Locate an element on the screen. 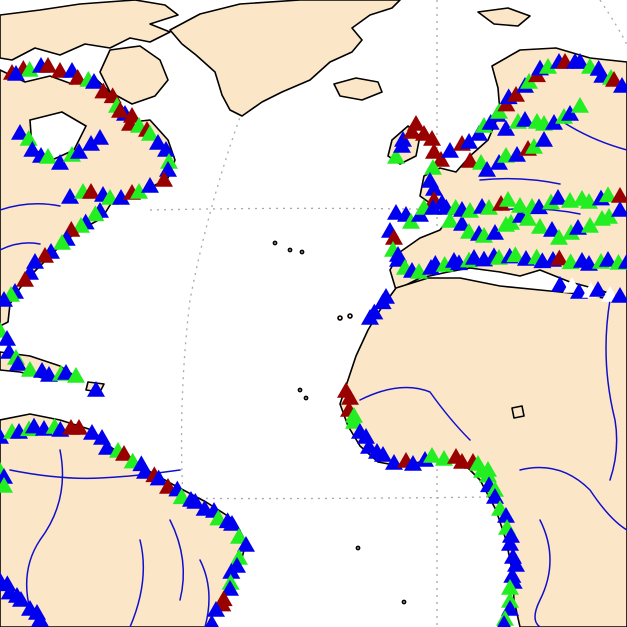  river-nile is located at coordinates (611, 390).